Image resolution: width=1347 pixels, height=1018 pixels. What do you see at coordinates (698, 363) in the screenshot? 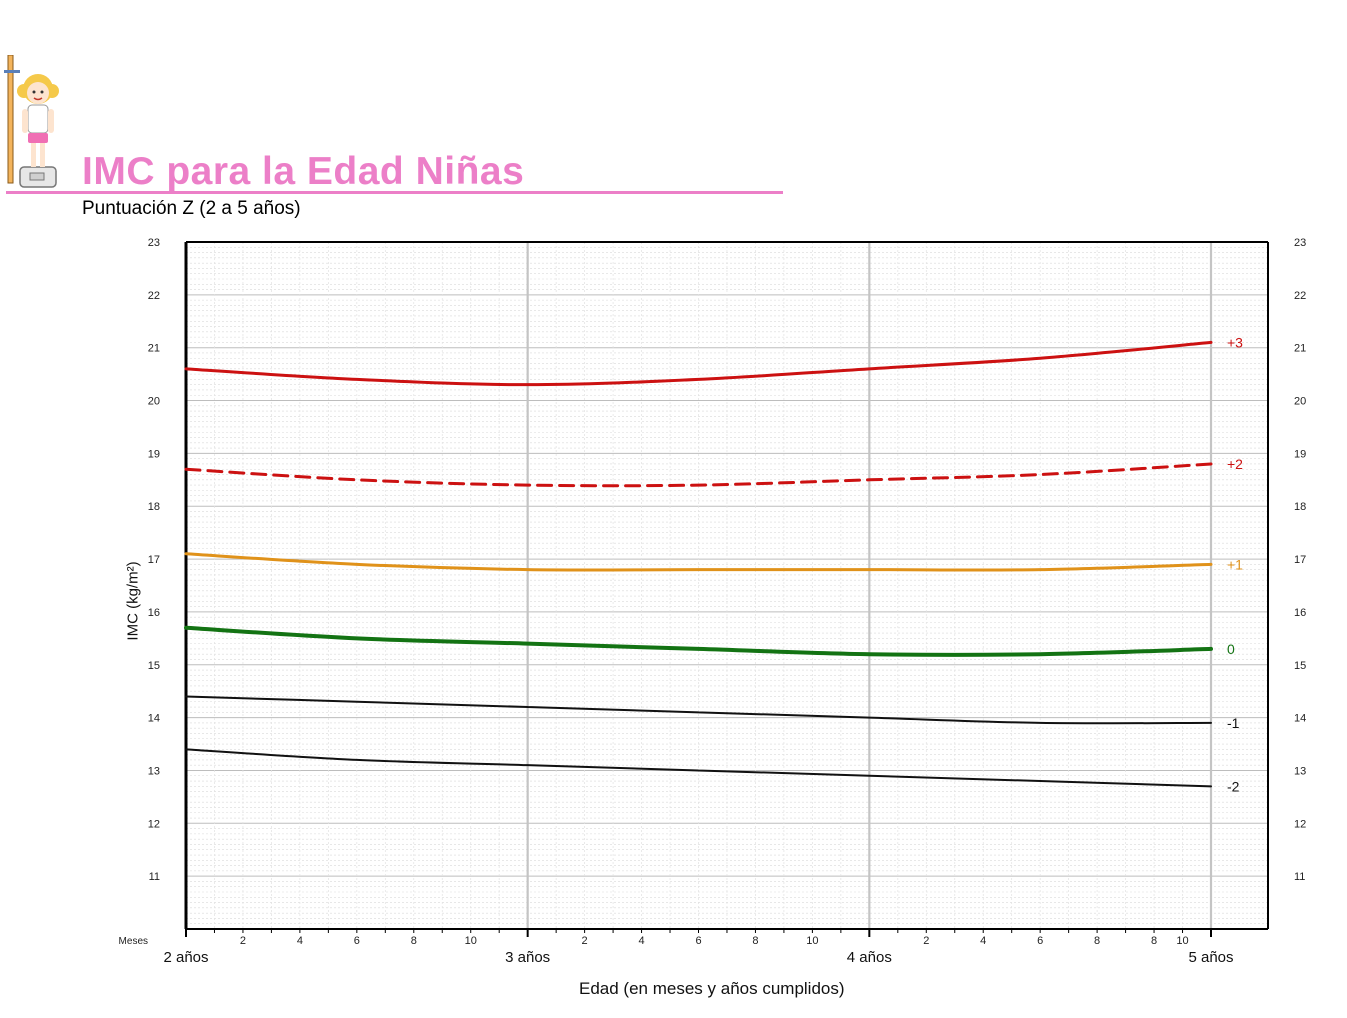
I see `series-line-zplus3` at bounding box center [698, 363].